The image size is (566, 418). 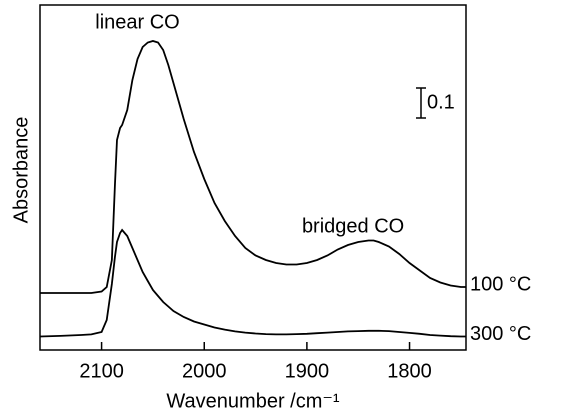 What do you see at coordinates (137, 22) in the screenshot?
I see `annotation: linear CO` at bounding box center [137, 22].